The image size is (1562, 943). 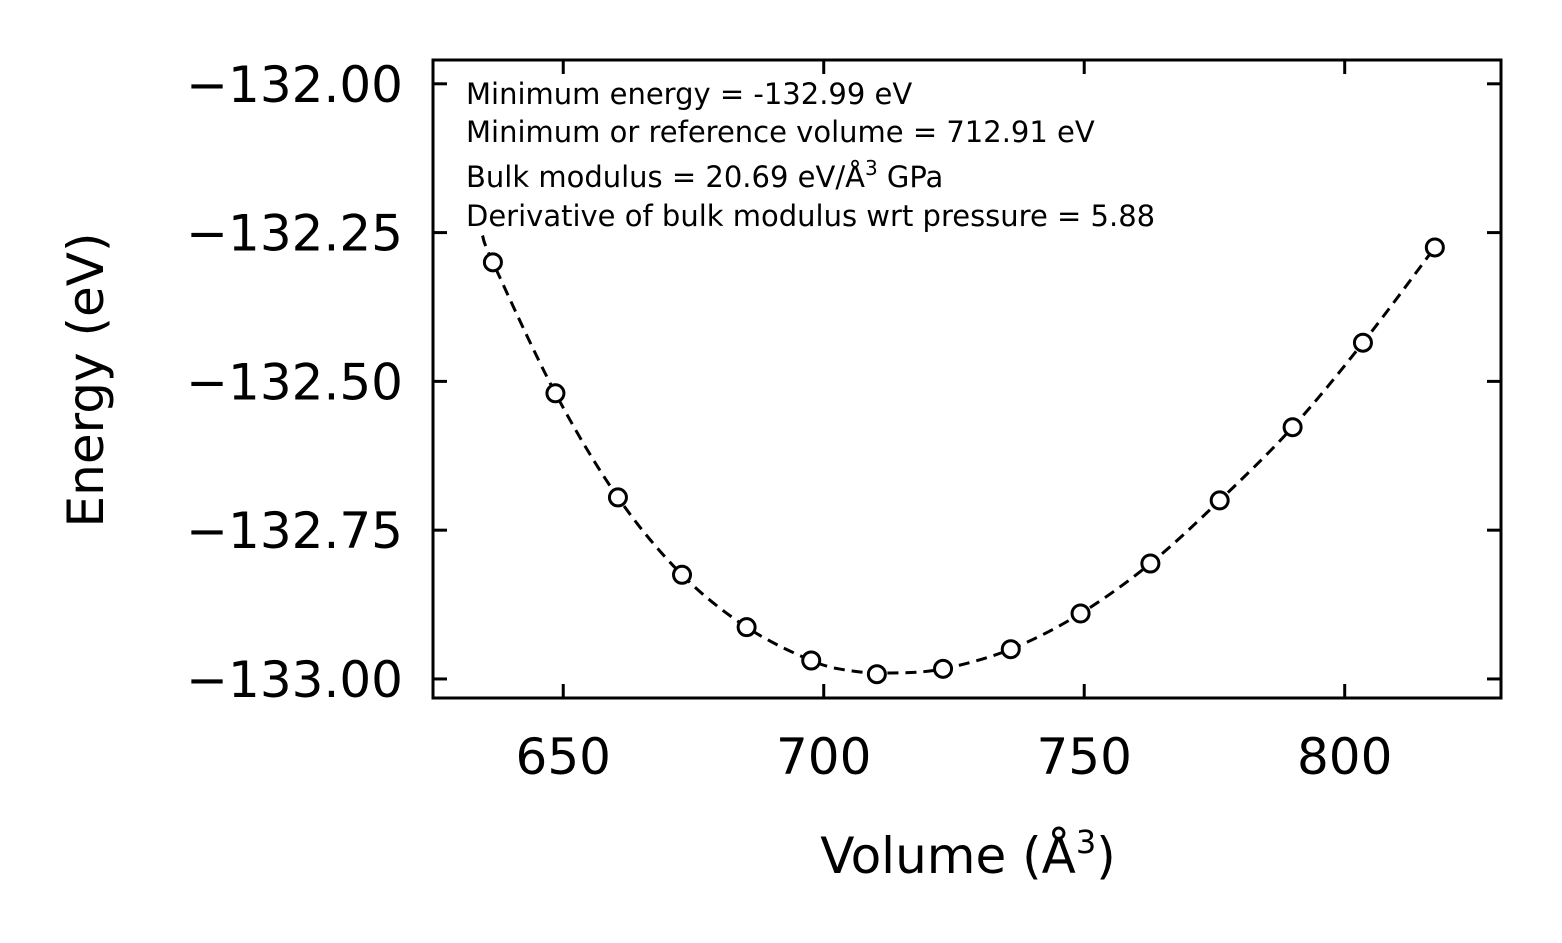 What do you see at coordinates (689, 94) in the screenshot?
I see `annotation-min-energy: Minimum energy = -132.99 eV` at bounding box center [689, 94].